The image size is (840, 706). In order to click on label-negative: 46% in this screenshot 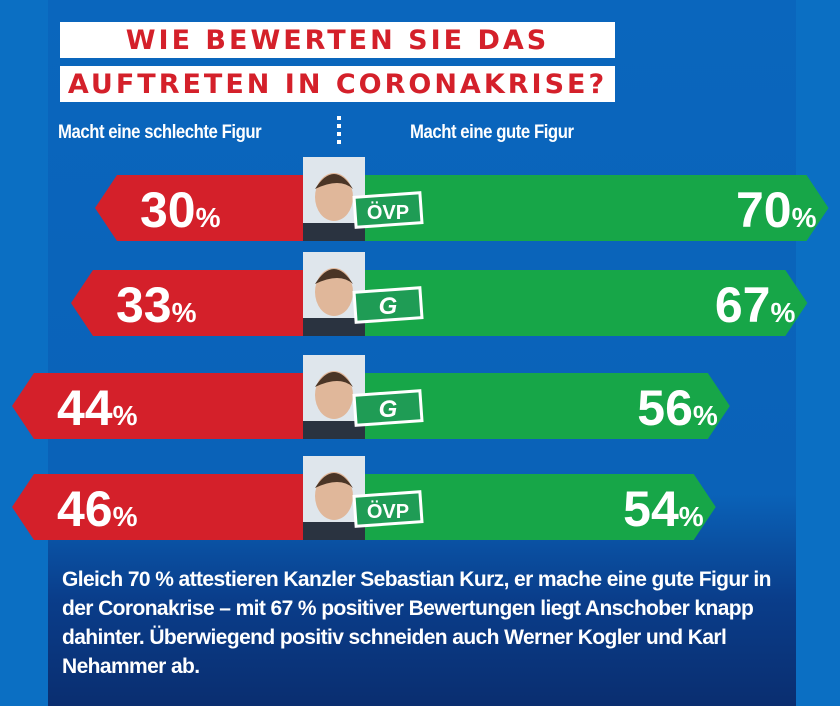, I will do `click(97, 509)`.